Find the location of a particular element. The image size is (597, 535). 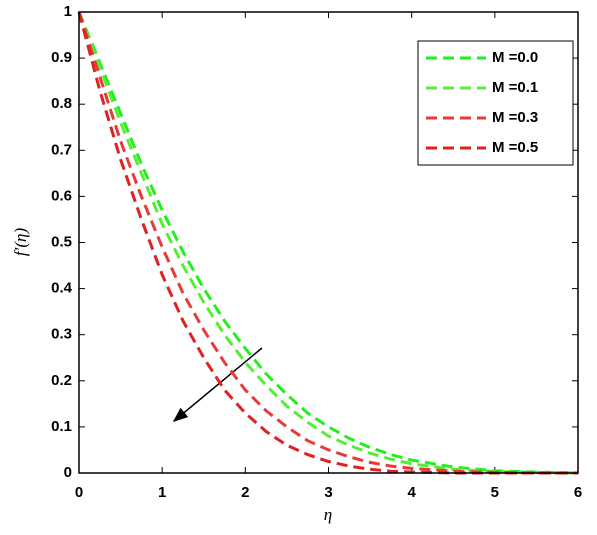

legend-label: M =0.5 is located at coordinates (515, 147).